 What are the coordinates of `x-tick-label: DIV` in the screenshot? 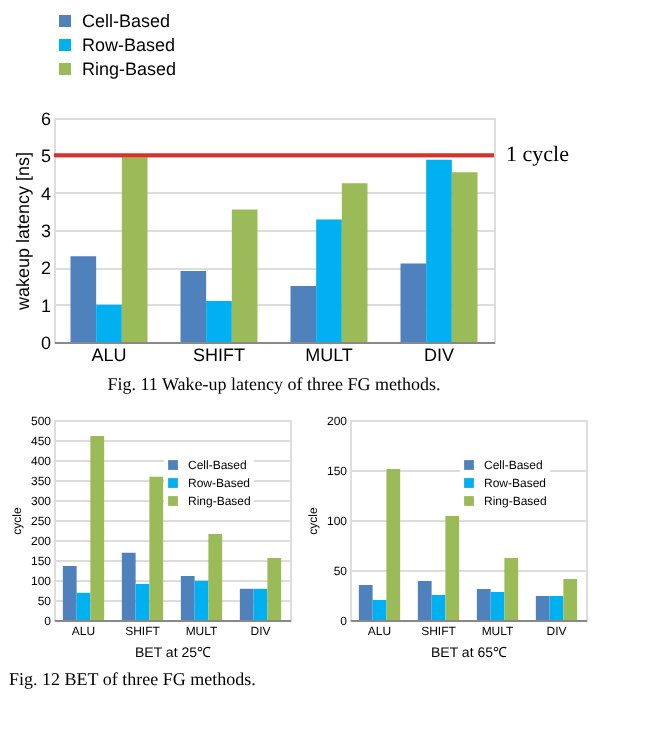 It's located at (439, 355).